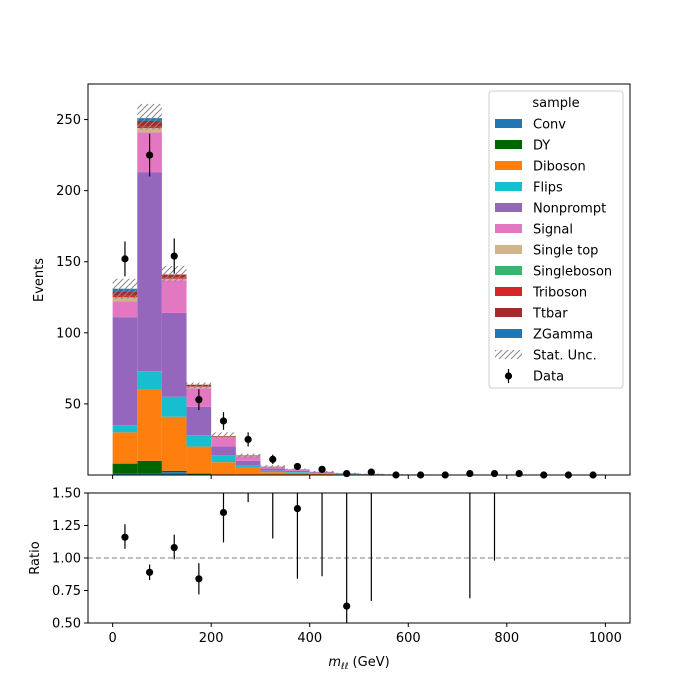  Describe the element at coordinates (308, 558) in the screenshot. I see `ratio-points` at that location.